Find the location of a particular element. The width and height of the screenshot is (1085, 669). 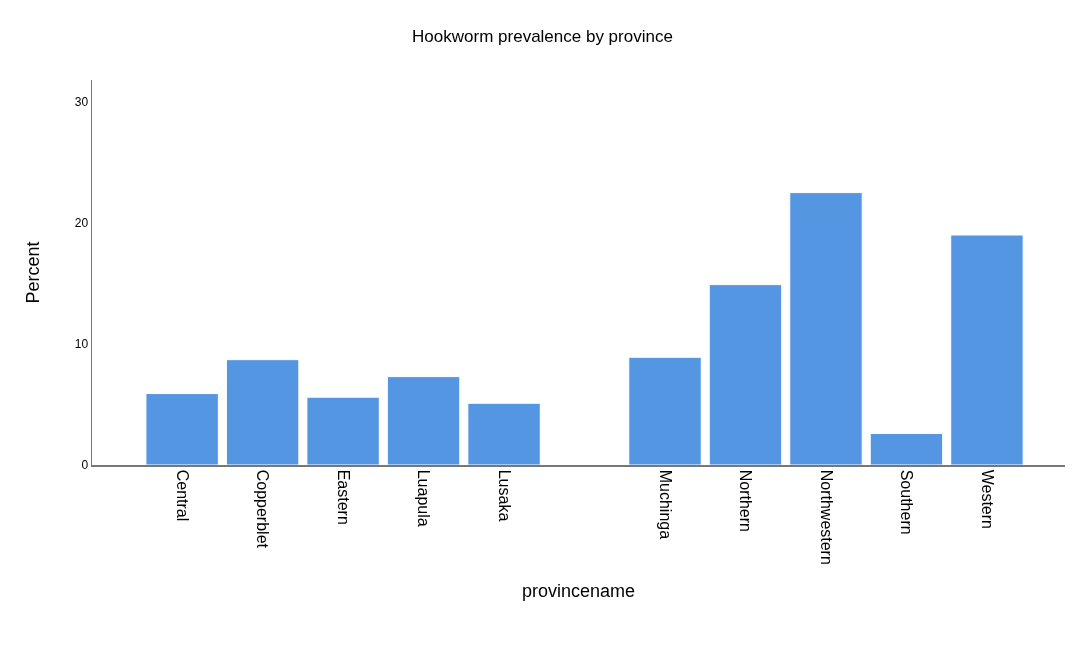

x-tick-label: Eastern is located at coordinates (343, 497).